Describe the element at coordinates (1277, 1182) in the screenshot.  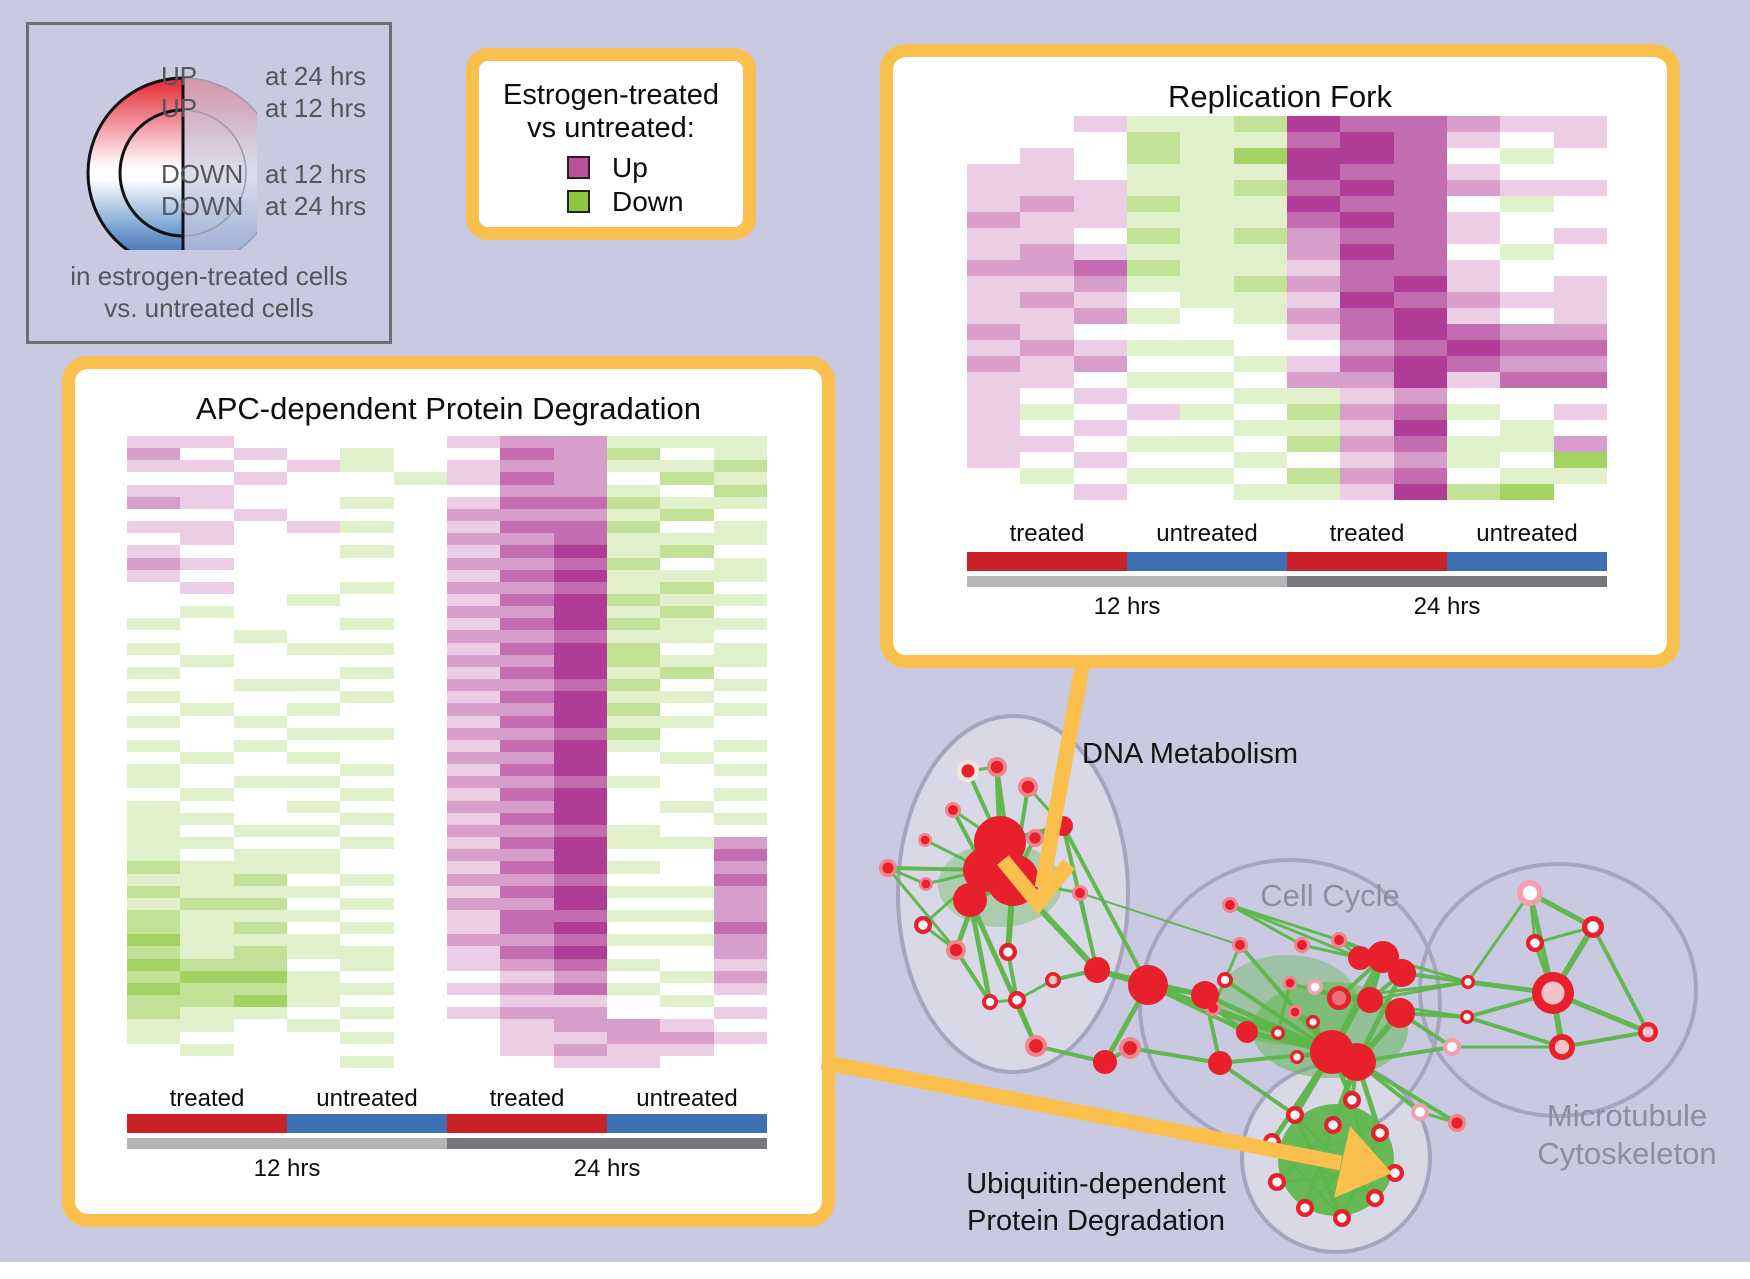
I see `network-node-core` at that location.